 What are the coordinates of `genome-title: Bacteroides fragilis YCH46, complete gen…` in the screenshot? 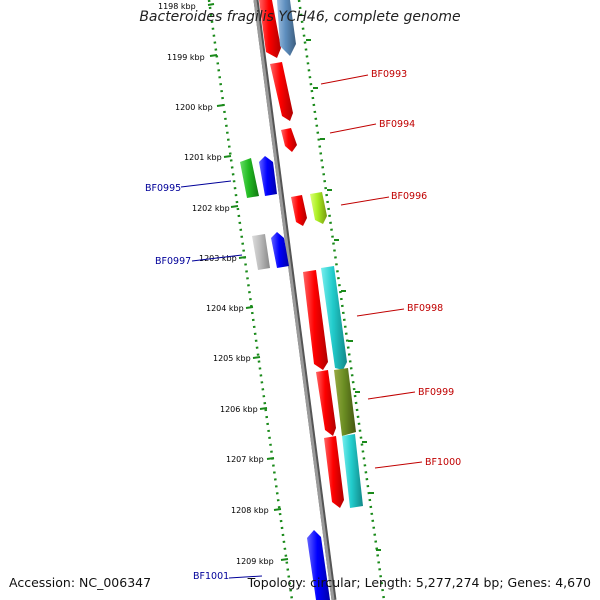 It's located at (300, 17).